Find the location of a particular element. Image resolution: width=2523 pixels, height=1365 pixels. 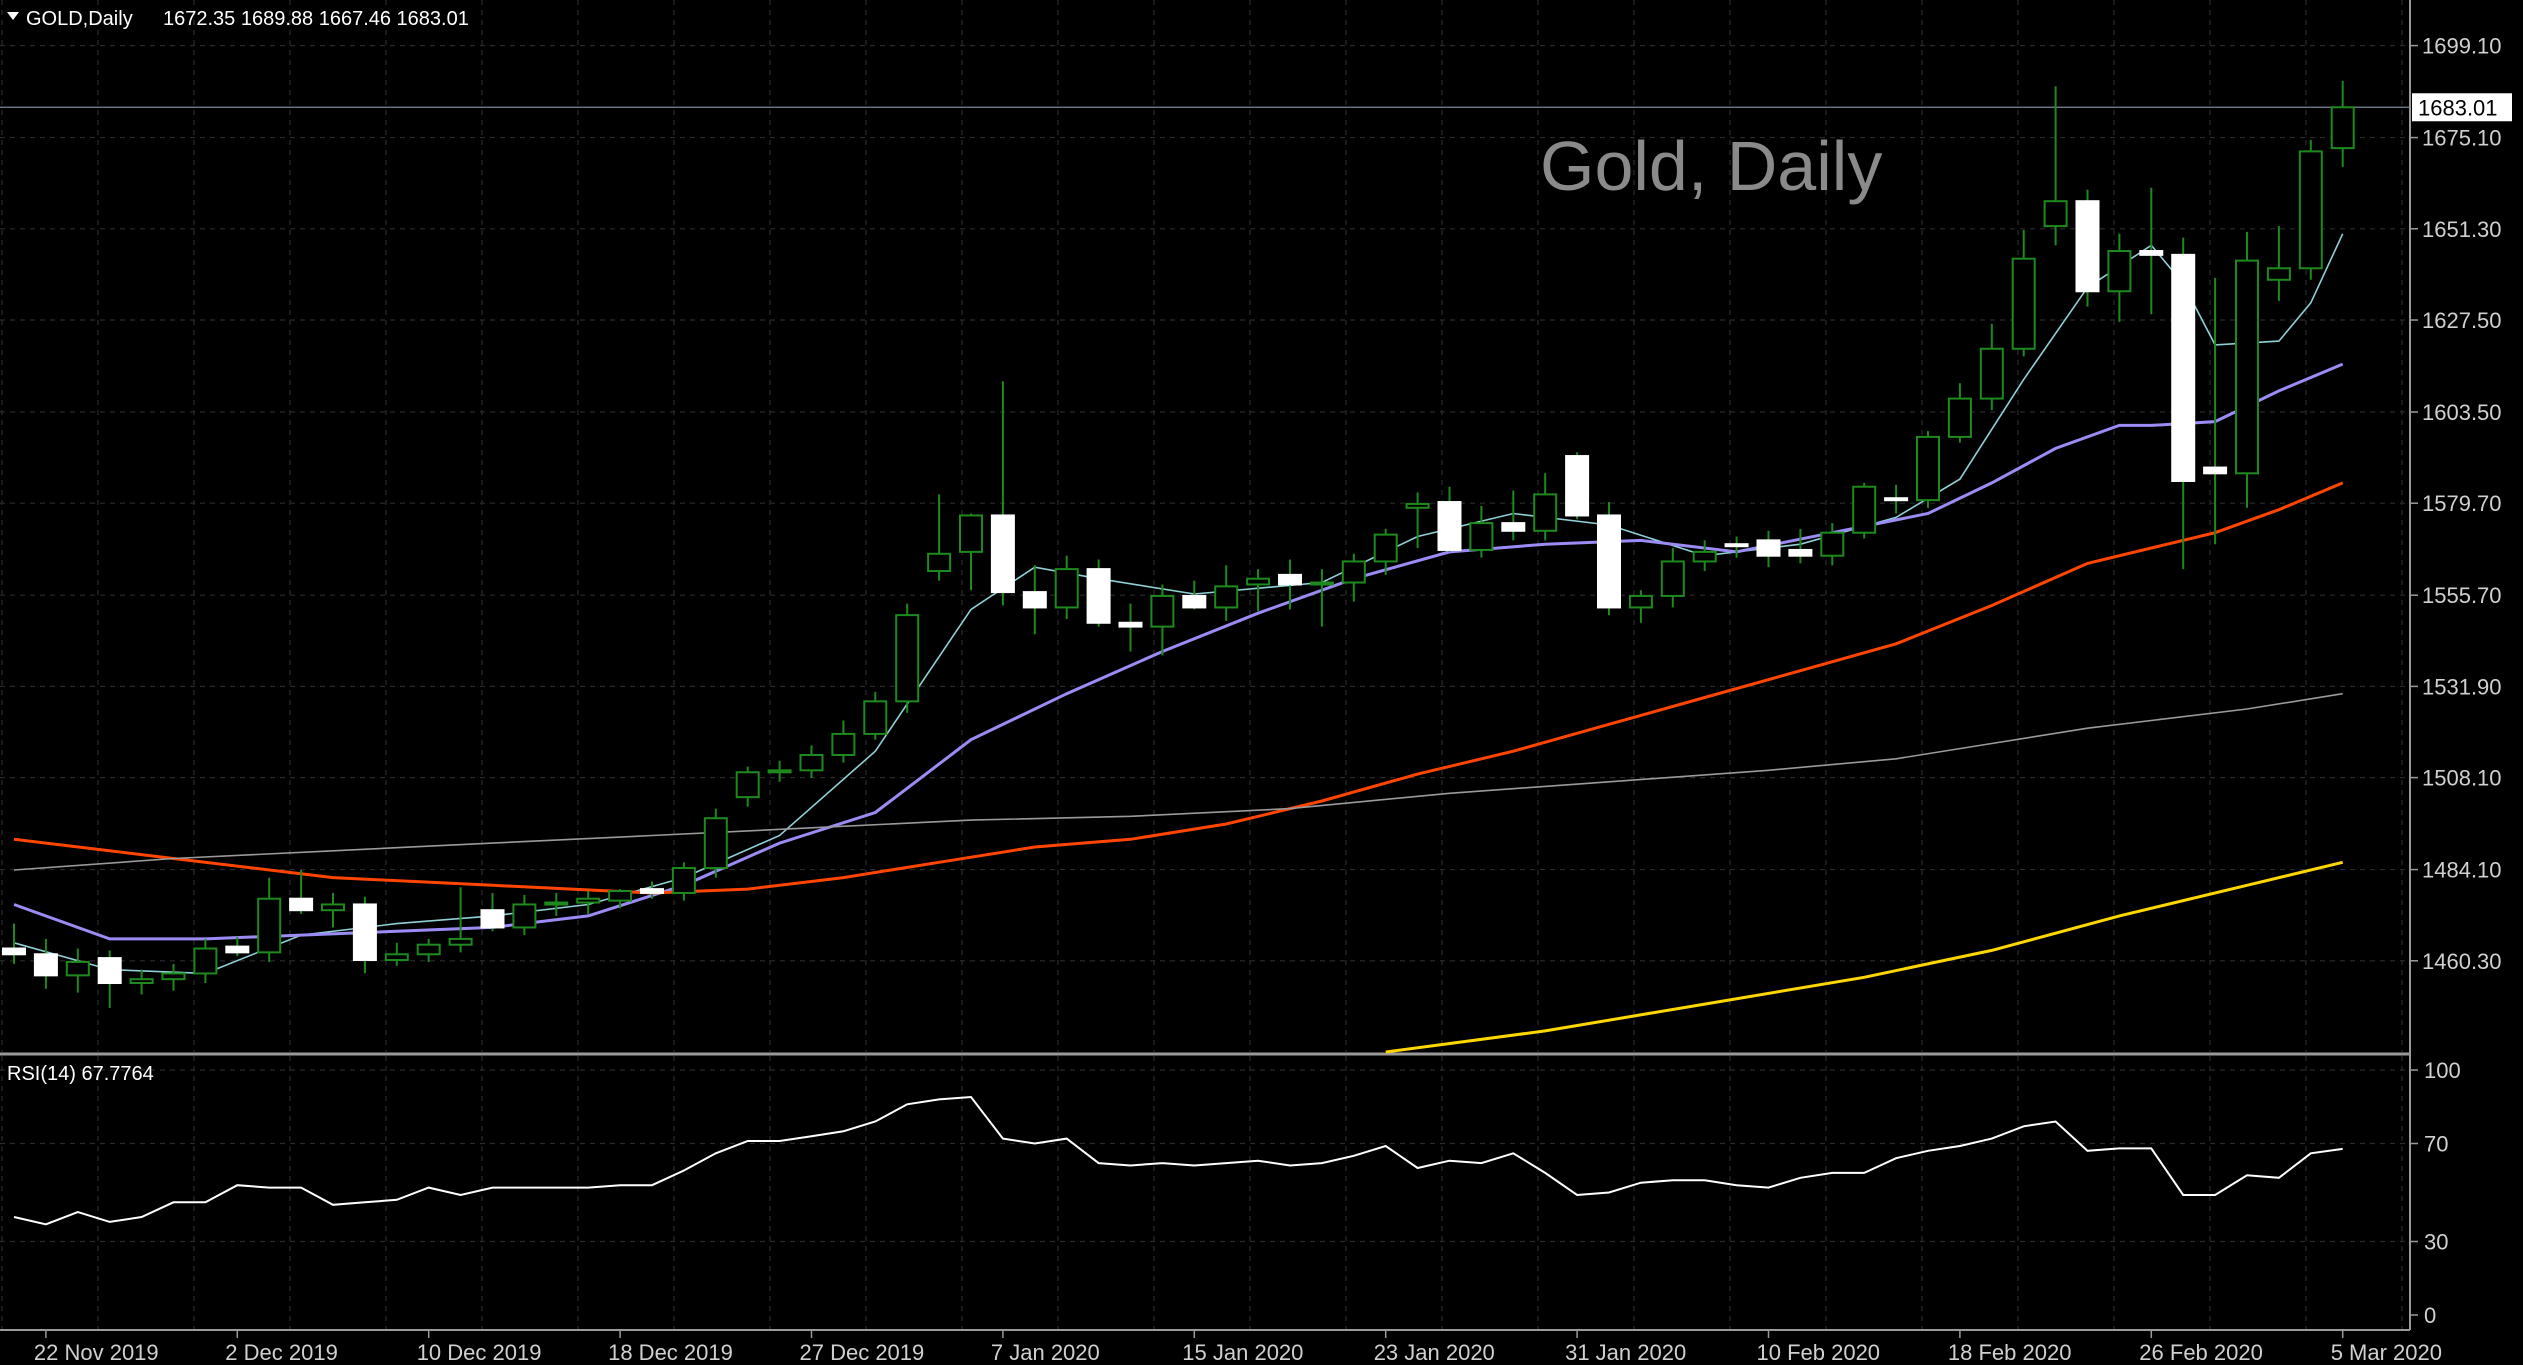

time-axis-label: 26 Feb 2020 is located at coordinates (2201, 1352).